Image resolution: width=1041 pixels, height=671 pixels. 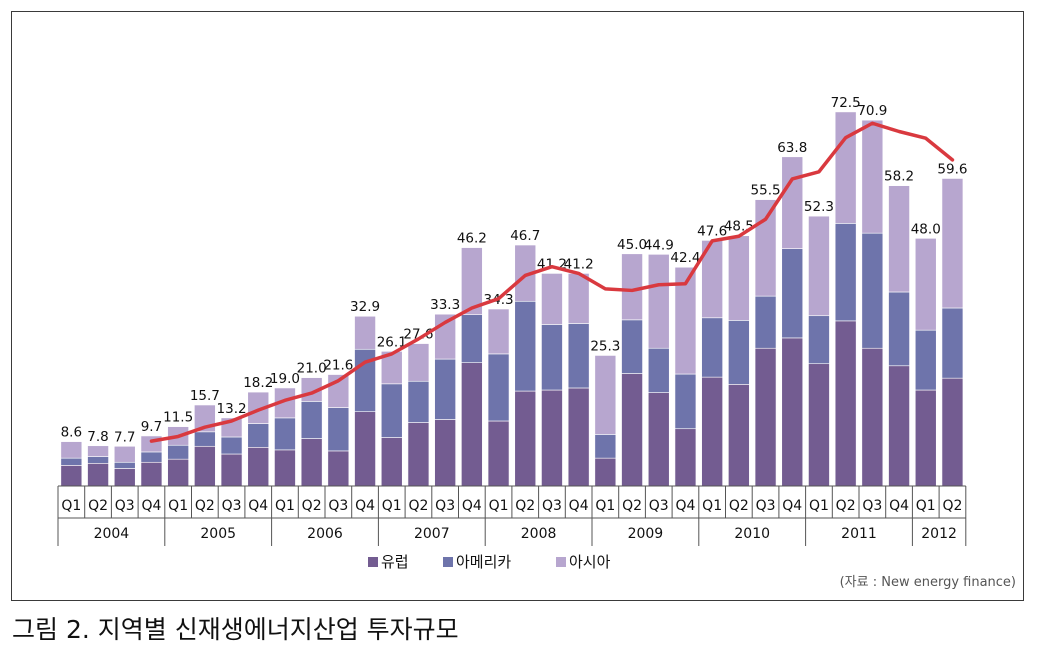 I want to click on total-label: 70.9, so click(x=872, y=111).